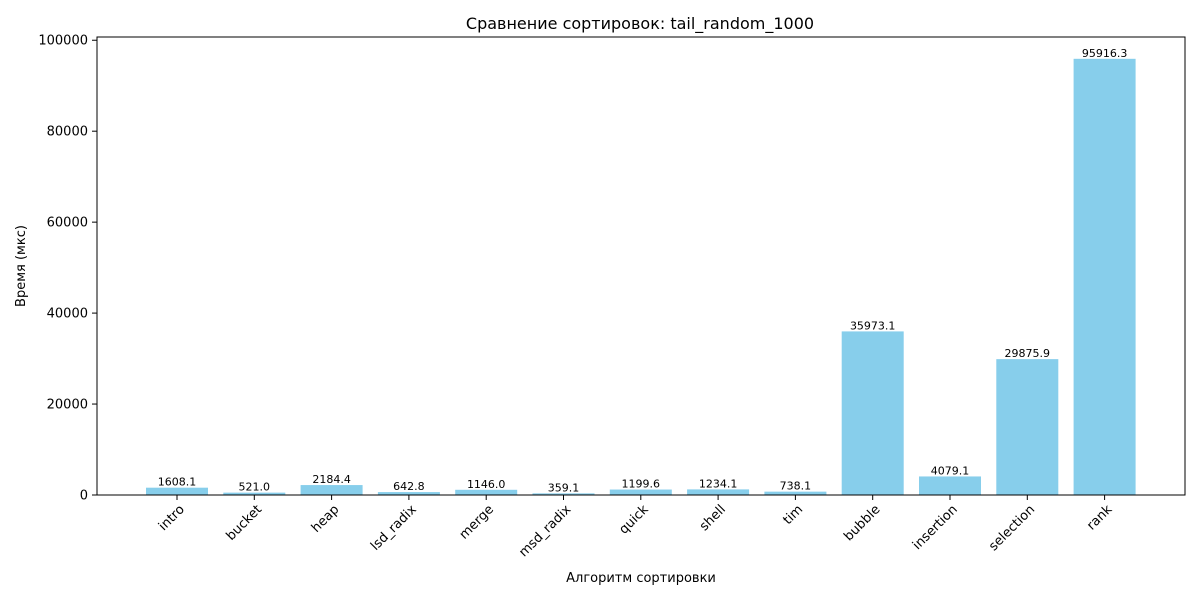 The height and width of the screenshot is (600, 1200). Describe the element at coordinates (477, 522) in the screenshot. I see `x-tick-label: merge` at that location.